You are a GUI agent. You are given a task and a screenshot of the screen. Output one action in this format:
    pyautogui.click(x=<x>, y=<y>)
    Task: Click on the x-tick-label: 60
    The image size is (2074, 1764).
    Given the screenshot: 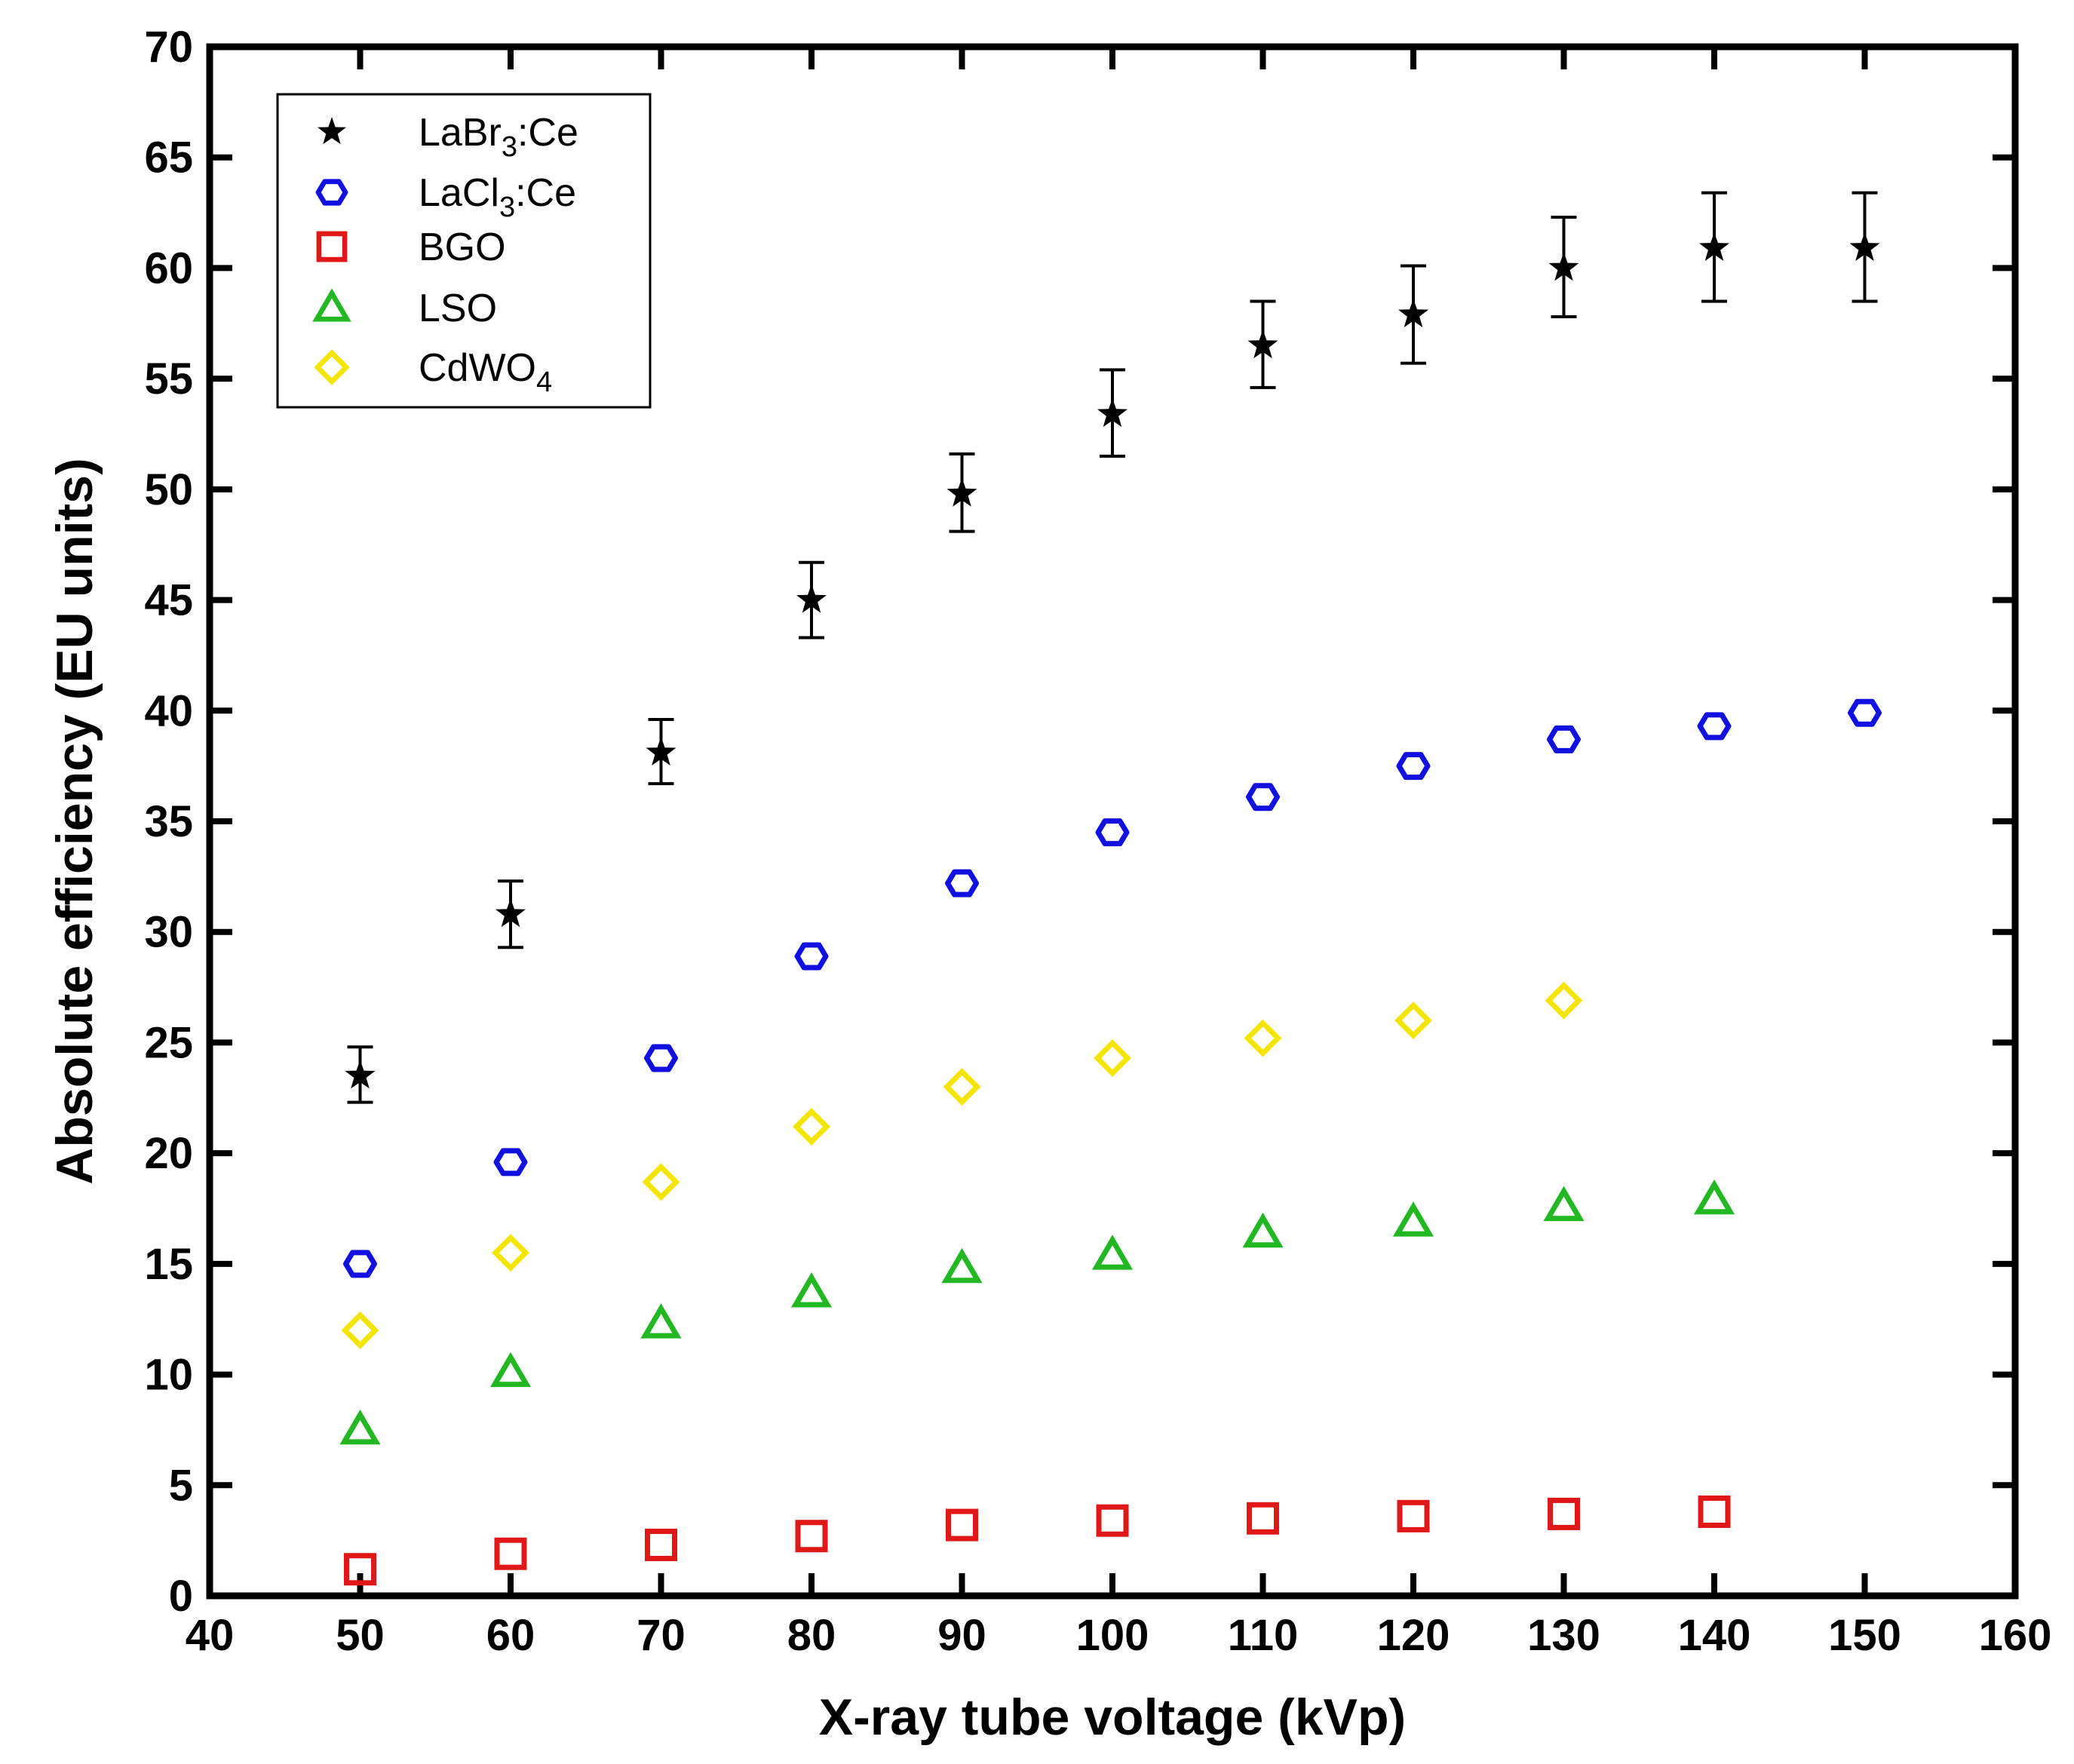 What is the action you would take?
    pyautogui.click(x=511, y=1636)
    